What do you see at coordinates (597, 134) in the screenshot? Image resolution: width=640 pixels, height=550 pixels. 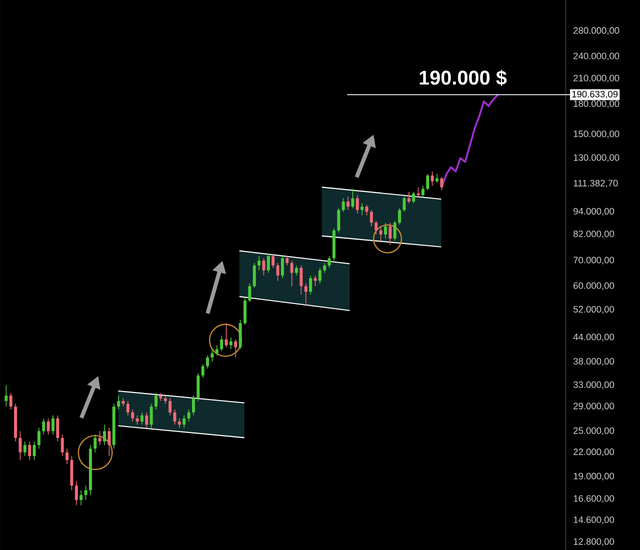 I see `y-tick-label: 150.000,00` at bounding box center [597, 134].